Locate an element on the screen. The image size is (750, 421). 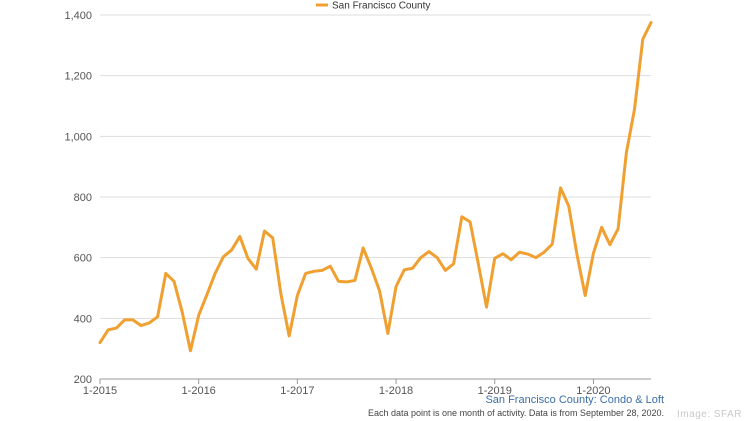
y-tick-label: 200 is located at coordinates (83, 380).